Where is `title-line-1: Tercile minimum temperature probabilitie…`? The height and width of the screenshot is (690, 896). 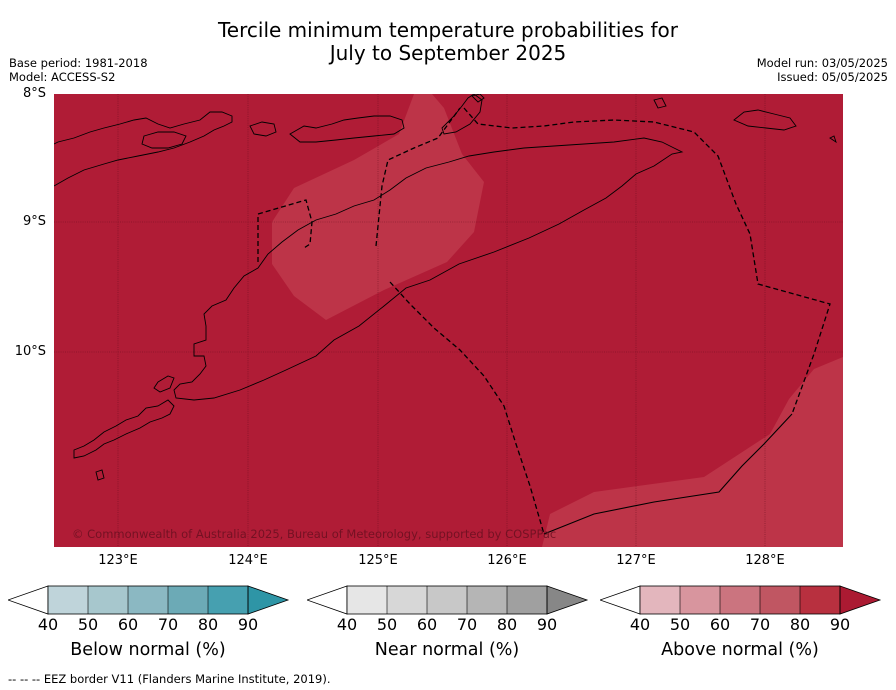 title-line-1: Tercile minimum temperature probabilitie… is located at coordinates (448, 30).